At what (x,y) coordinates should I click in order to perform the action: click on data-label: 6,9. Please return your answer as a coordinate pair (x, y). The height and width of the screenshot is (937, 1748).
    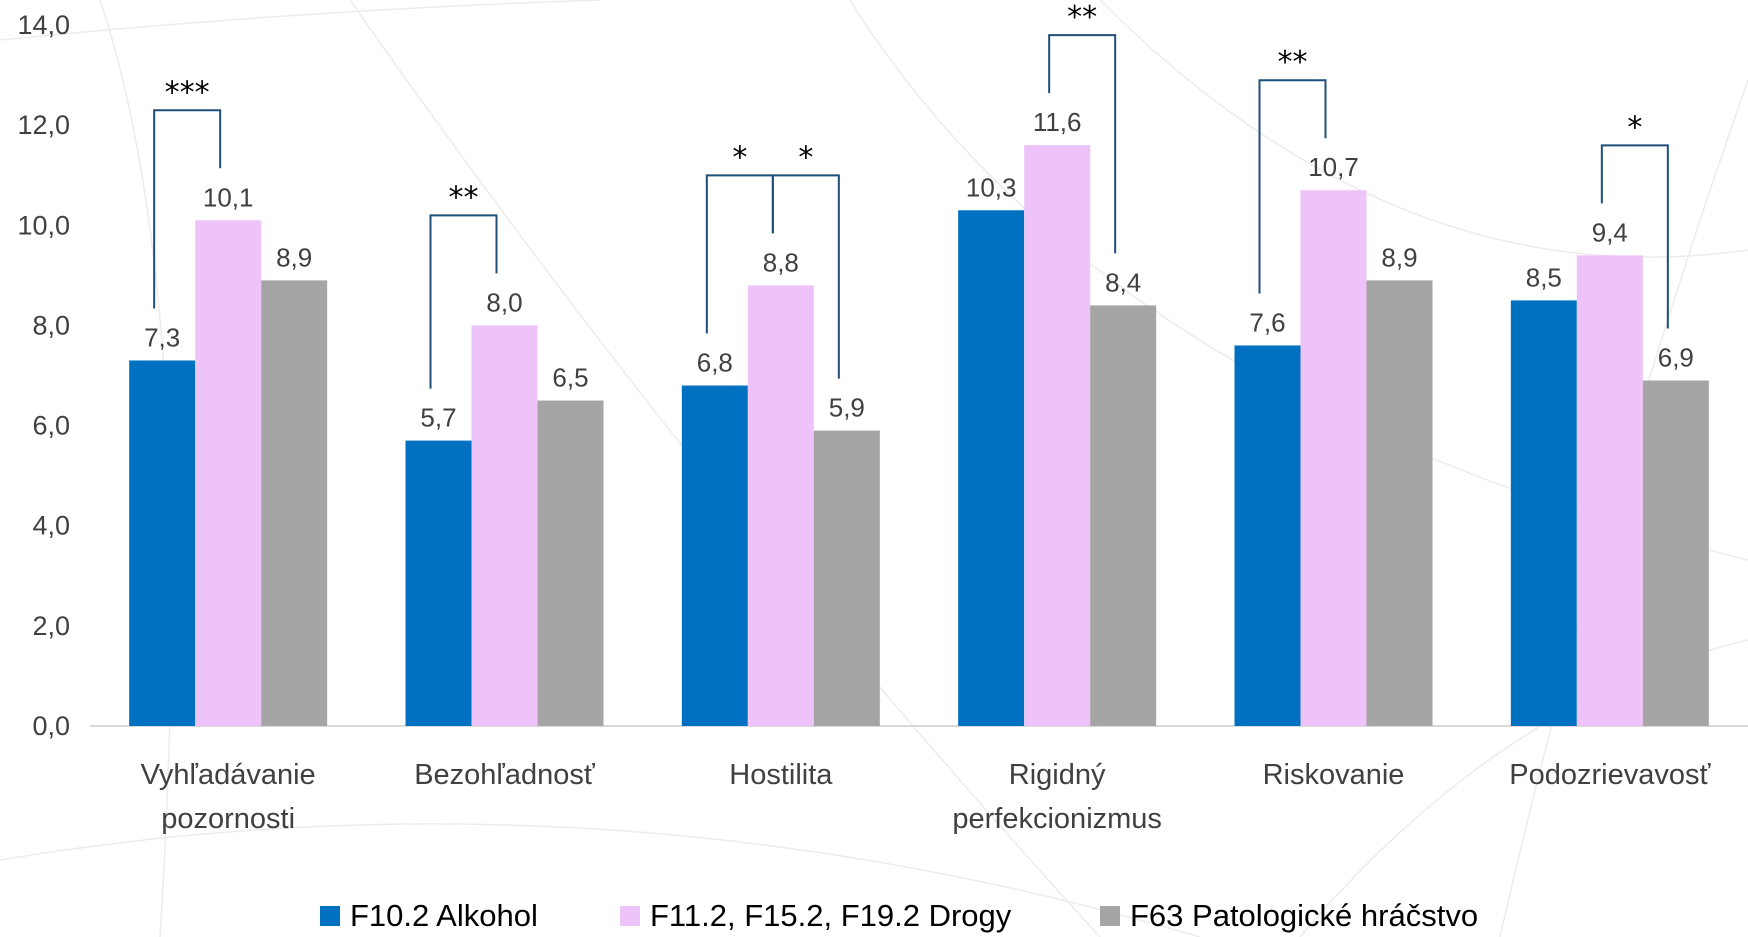
    Looking at the image, I should click on (1676, 358).